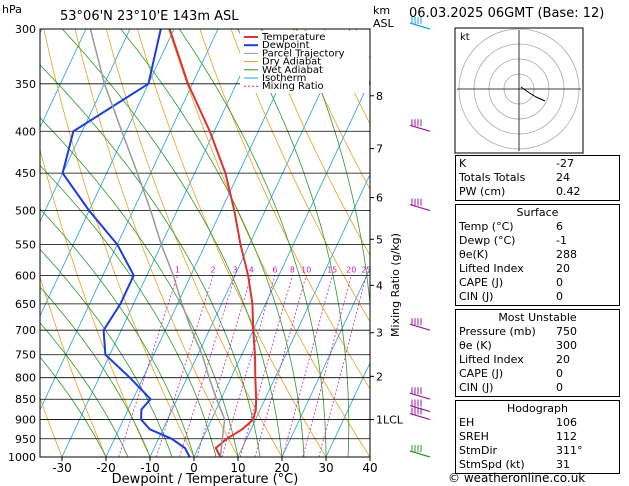  Describe the element at coordinates (25, 399) in the screenshot. I see `pressure-tick-label: 850` at that location.